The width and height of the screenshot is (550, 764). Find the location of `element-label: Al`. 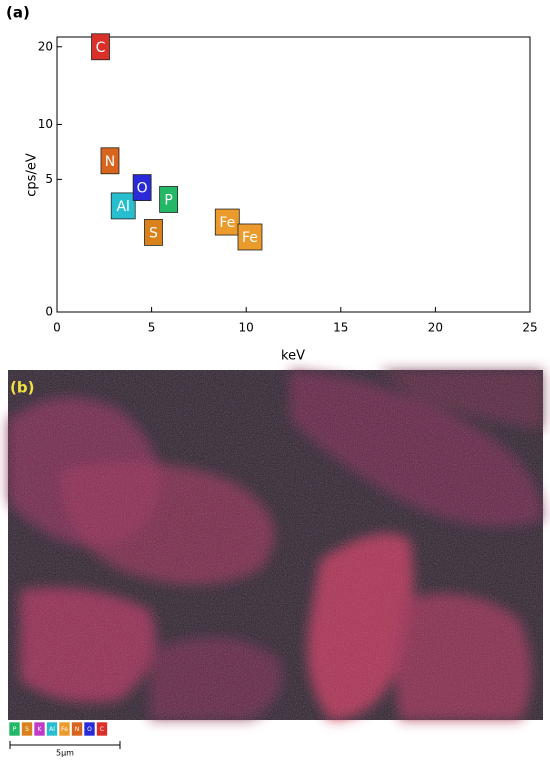

element-label: Al is located at coordinates (122, 207).